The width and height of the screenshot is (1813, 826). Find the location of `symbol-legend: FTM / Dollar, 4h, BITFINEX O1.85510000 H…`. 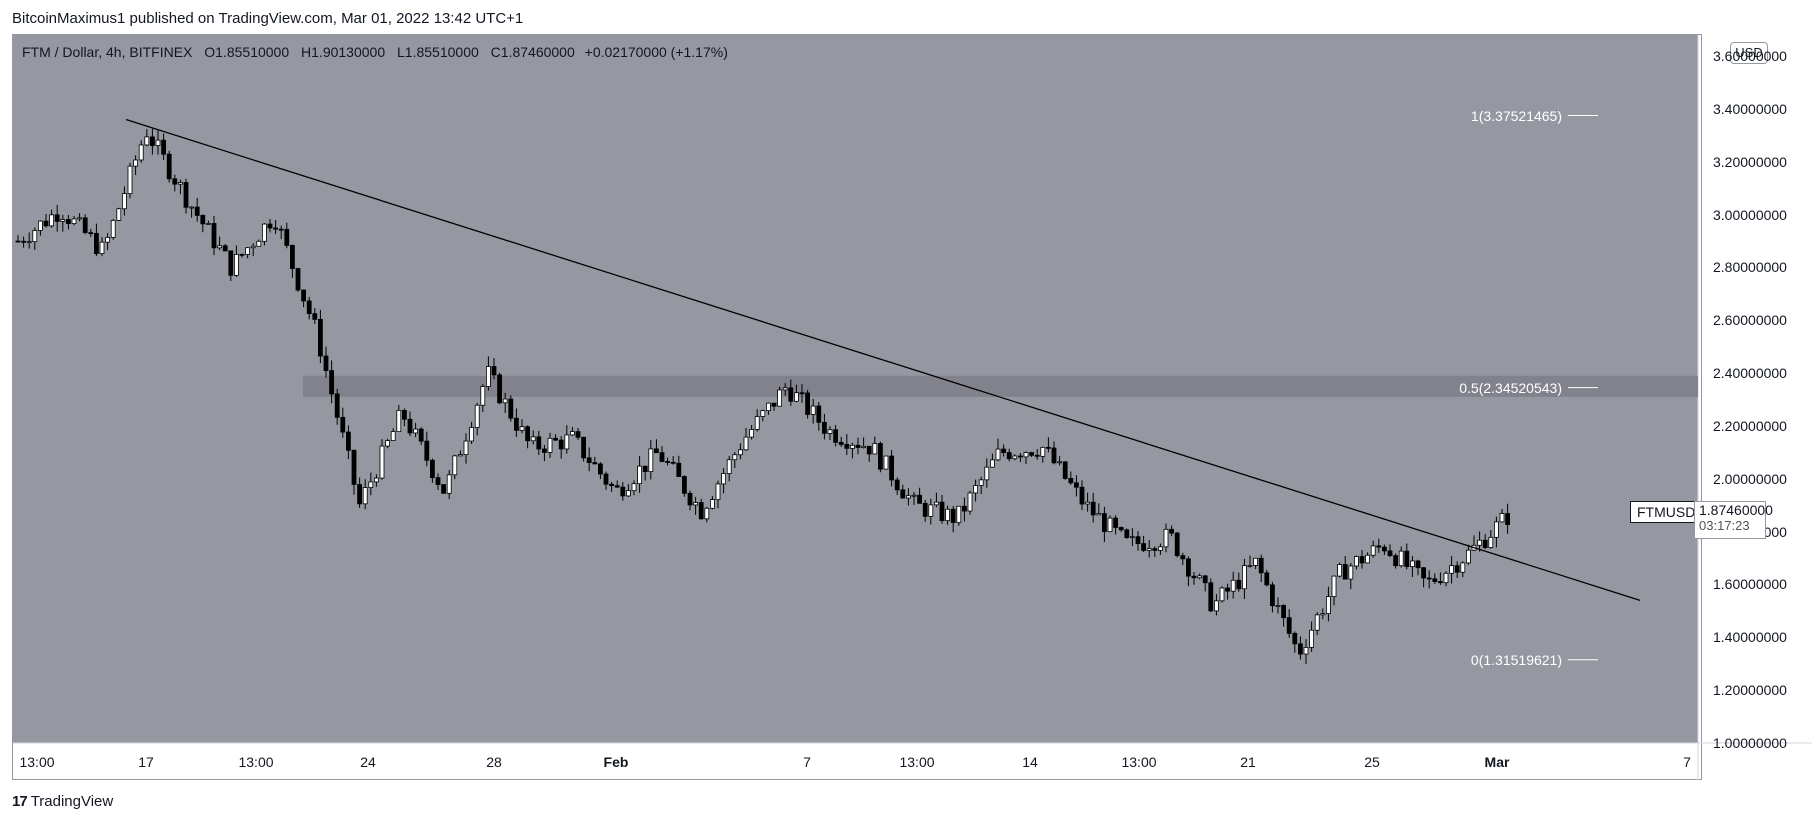

symbol-legend: FTM / Dollar, 4h, BITFINEX O1.85510000 H… is located at coordinates (375, 52).